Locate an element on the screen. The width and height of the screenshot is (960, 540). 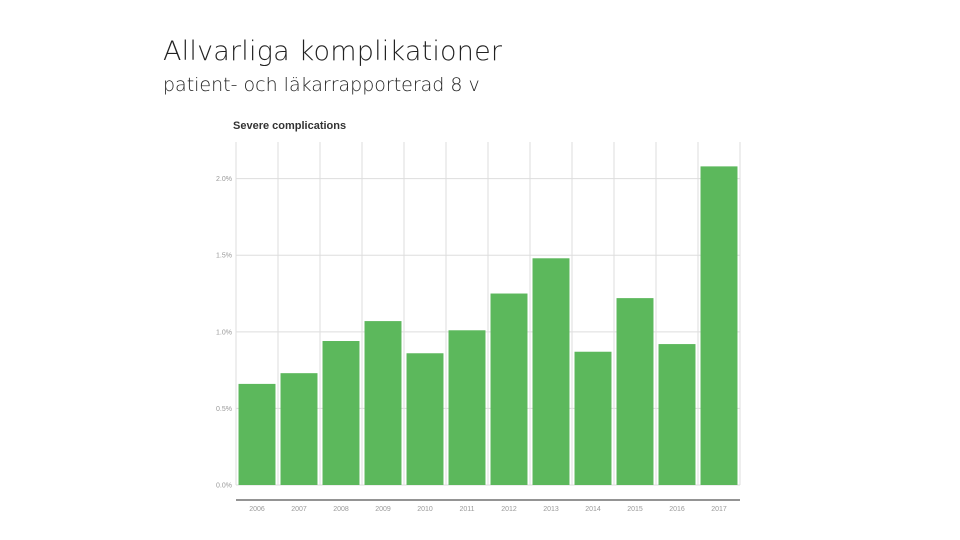
y-tick-label: 2.0% is located at coordinates (224, 179).